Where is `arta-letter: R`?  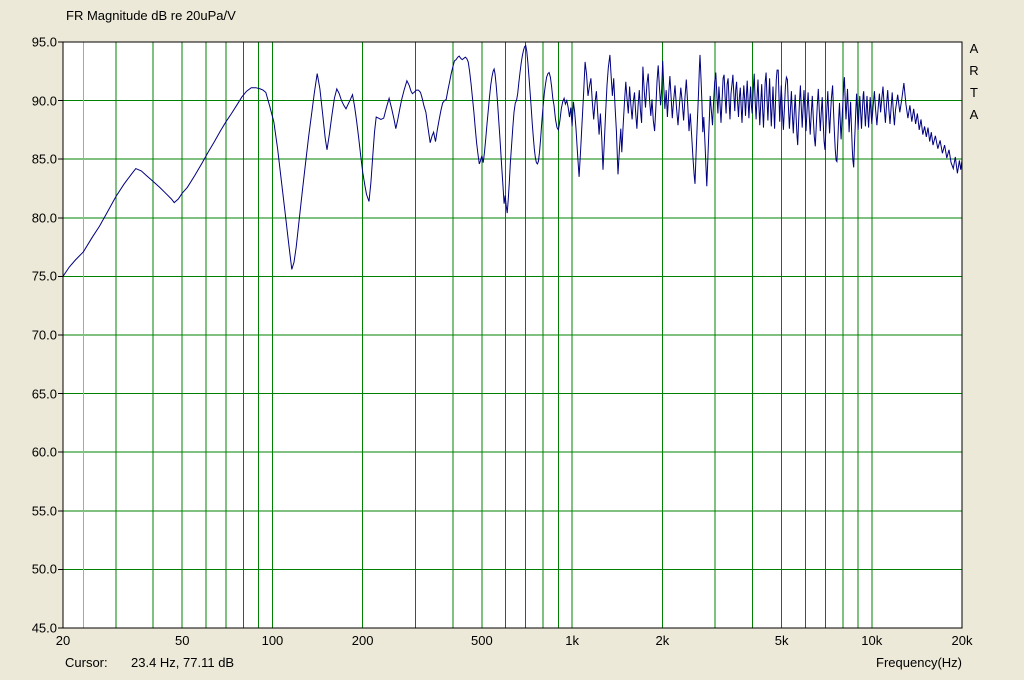
arta-letter: R is located at coordinates (974, 70).